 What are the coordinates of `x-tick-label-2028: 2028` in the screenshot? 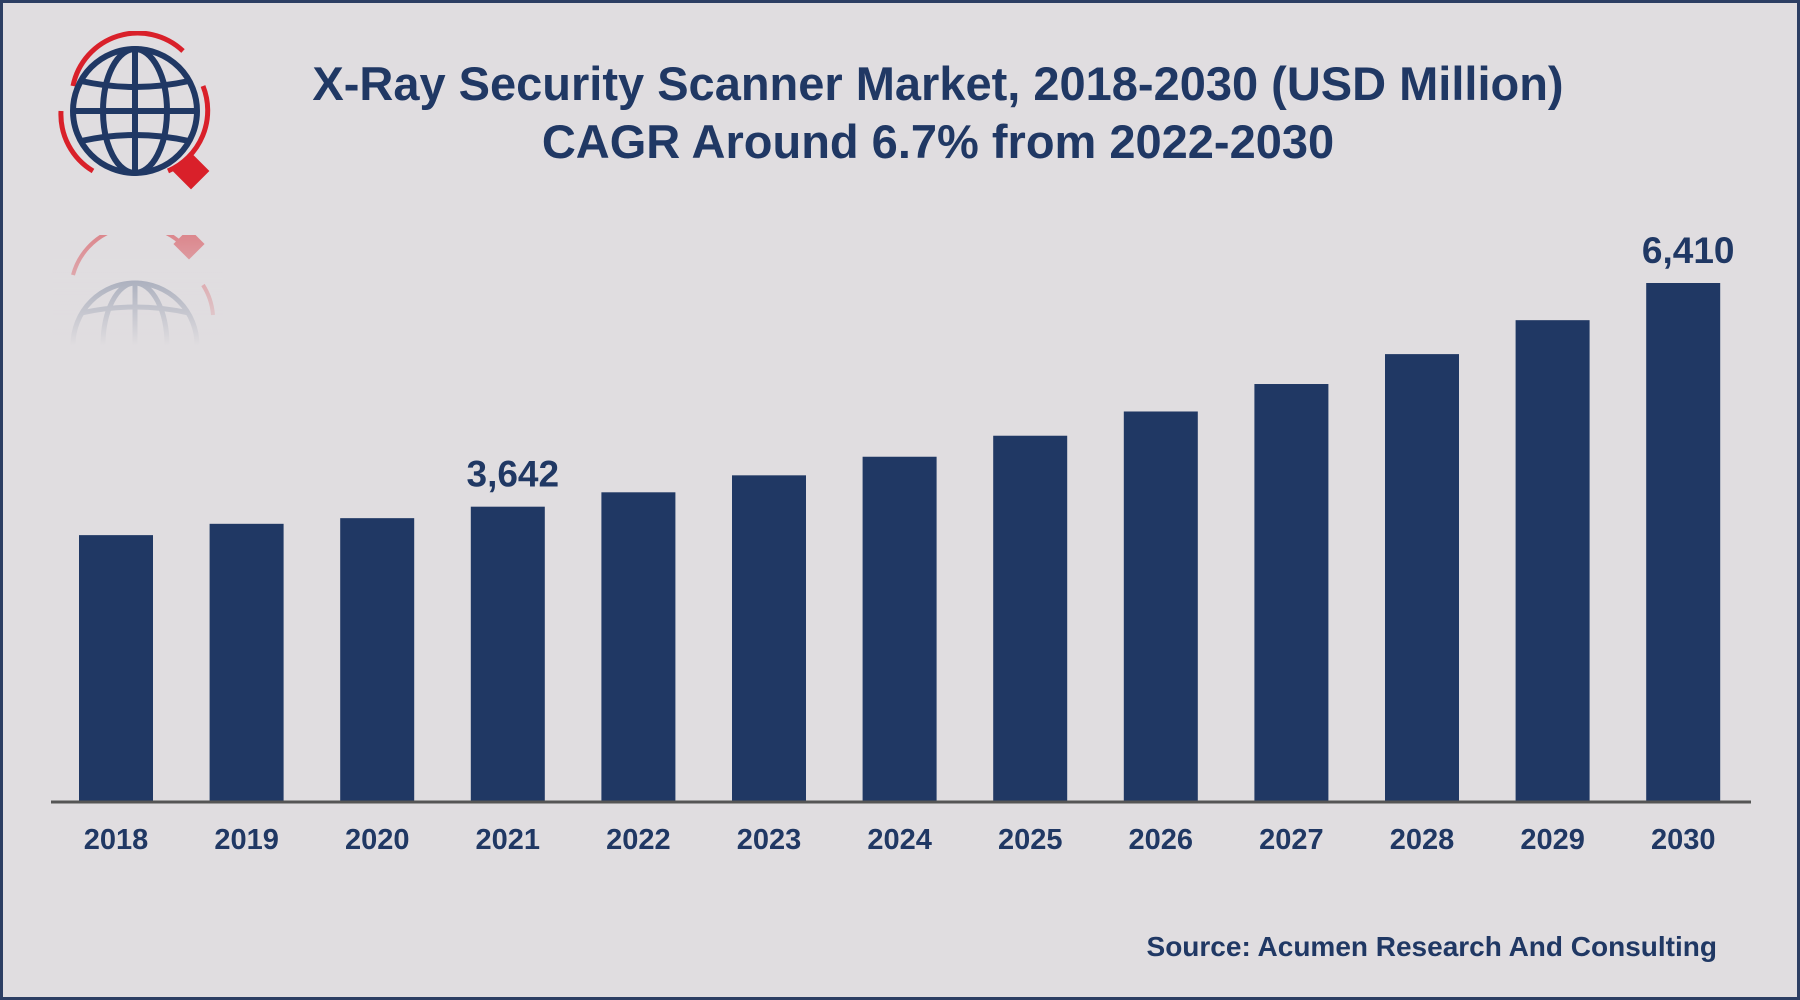 It's located at (1422, 840).